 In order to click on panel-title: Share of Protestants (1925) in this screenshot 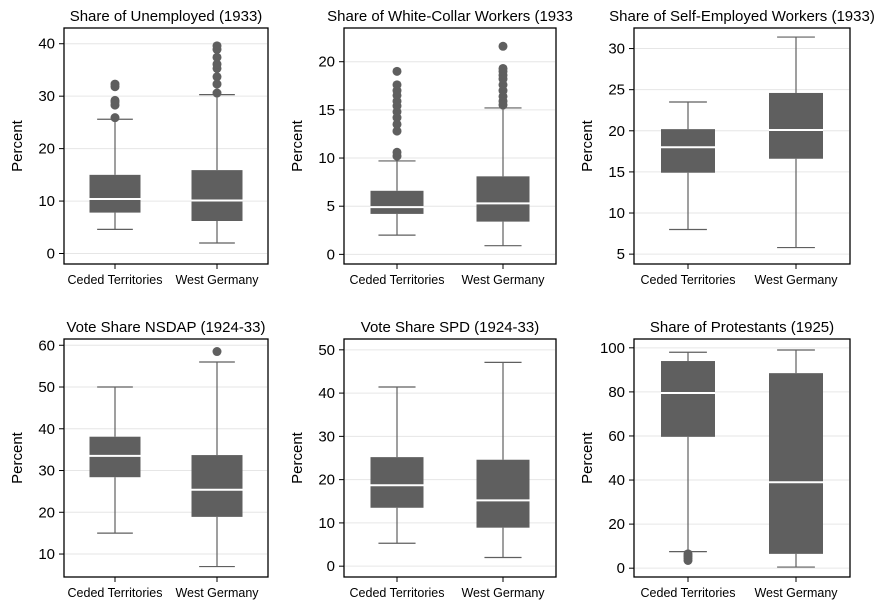, I will do `click(742, 327)`.